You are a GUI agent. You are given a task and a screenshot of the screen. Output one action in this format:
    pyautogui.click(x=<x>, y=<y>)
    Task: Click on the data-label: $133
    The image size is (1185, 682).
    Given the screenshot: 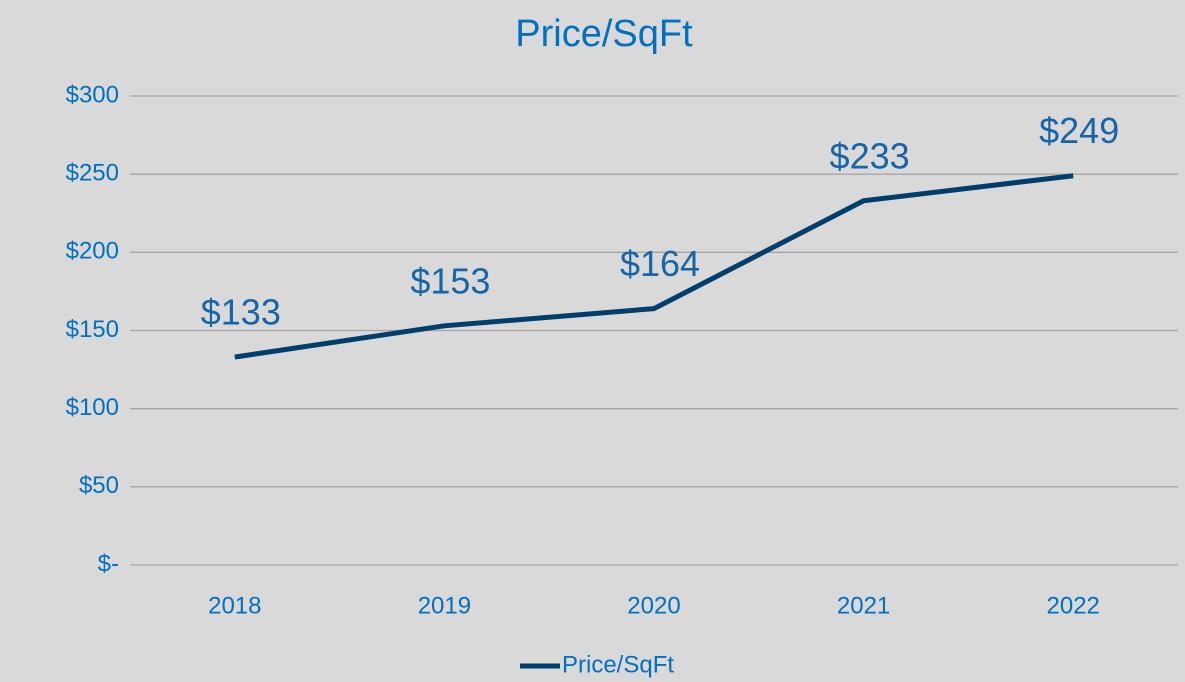 What is the action you would take?
    pyautogui.click(x=241, y=312)
    